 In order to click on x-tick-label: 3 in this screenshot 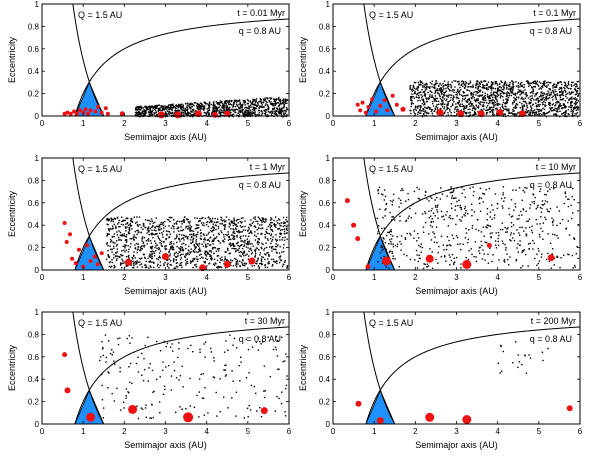, I will do `click(165, 277)`.